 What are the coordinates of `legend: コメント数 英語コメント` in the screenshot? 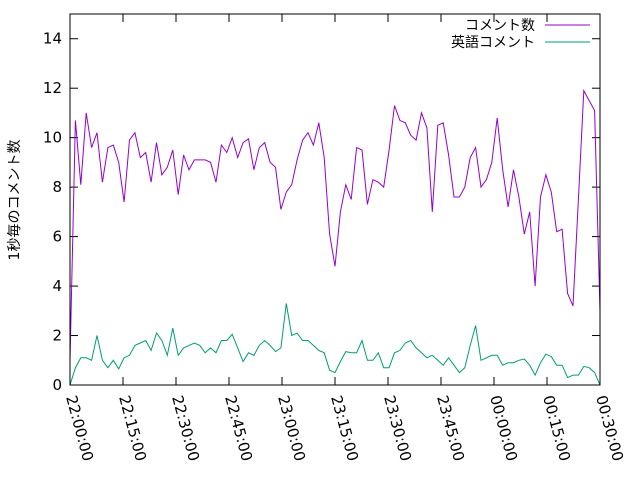 It's located at (520, 34).